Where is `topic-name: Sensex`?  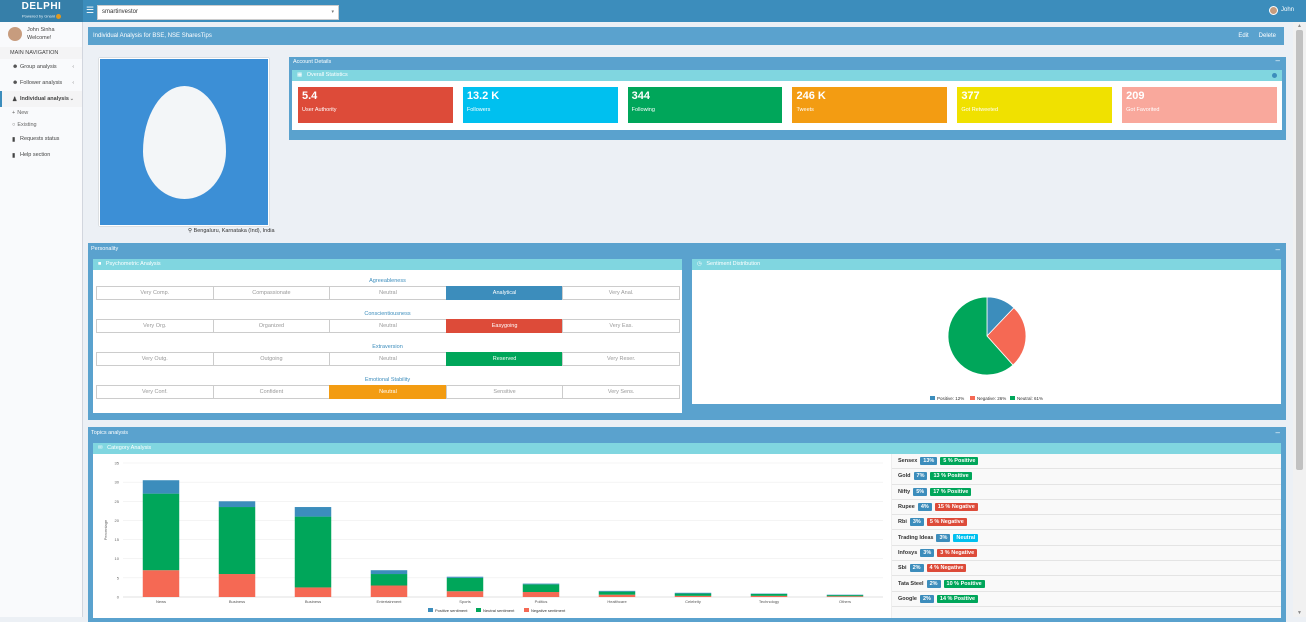 topic-name: Sensex is located at coordinates (907, 461).